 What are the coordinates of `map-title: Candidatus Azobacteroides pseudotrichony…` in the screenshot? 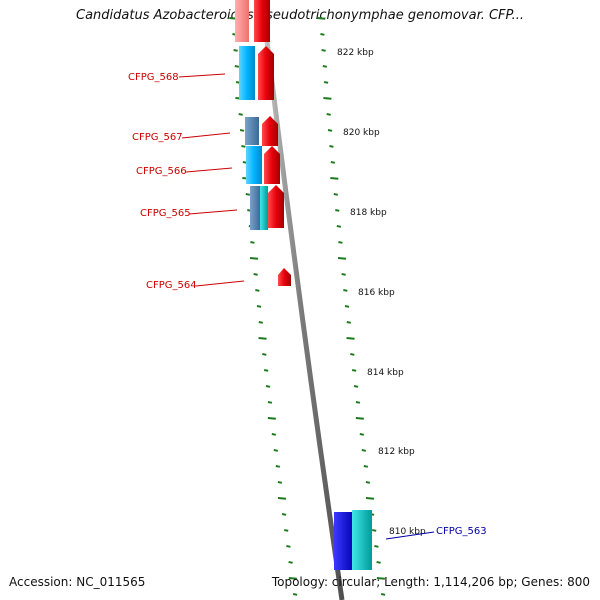 It's located at (300, 15).